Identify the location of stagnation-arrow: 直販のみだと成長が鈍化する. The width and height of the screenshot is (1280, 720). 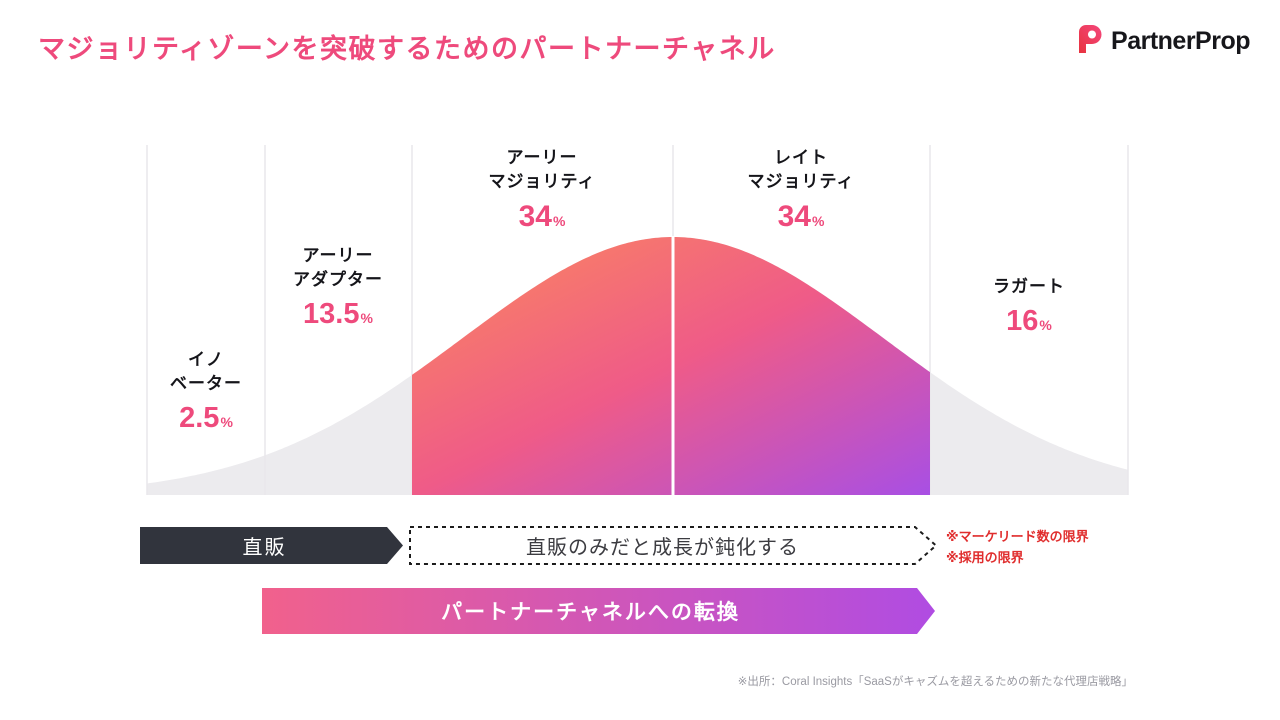
(673, 545).